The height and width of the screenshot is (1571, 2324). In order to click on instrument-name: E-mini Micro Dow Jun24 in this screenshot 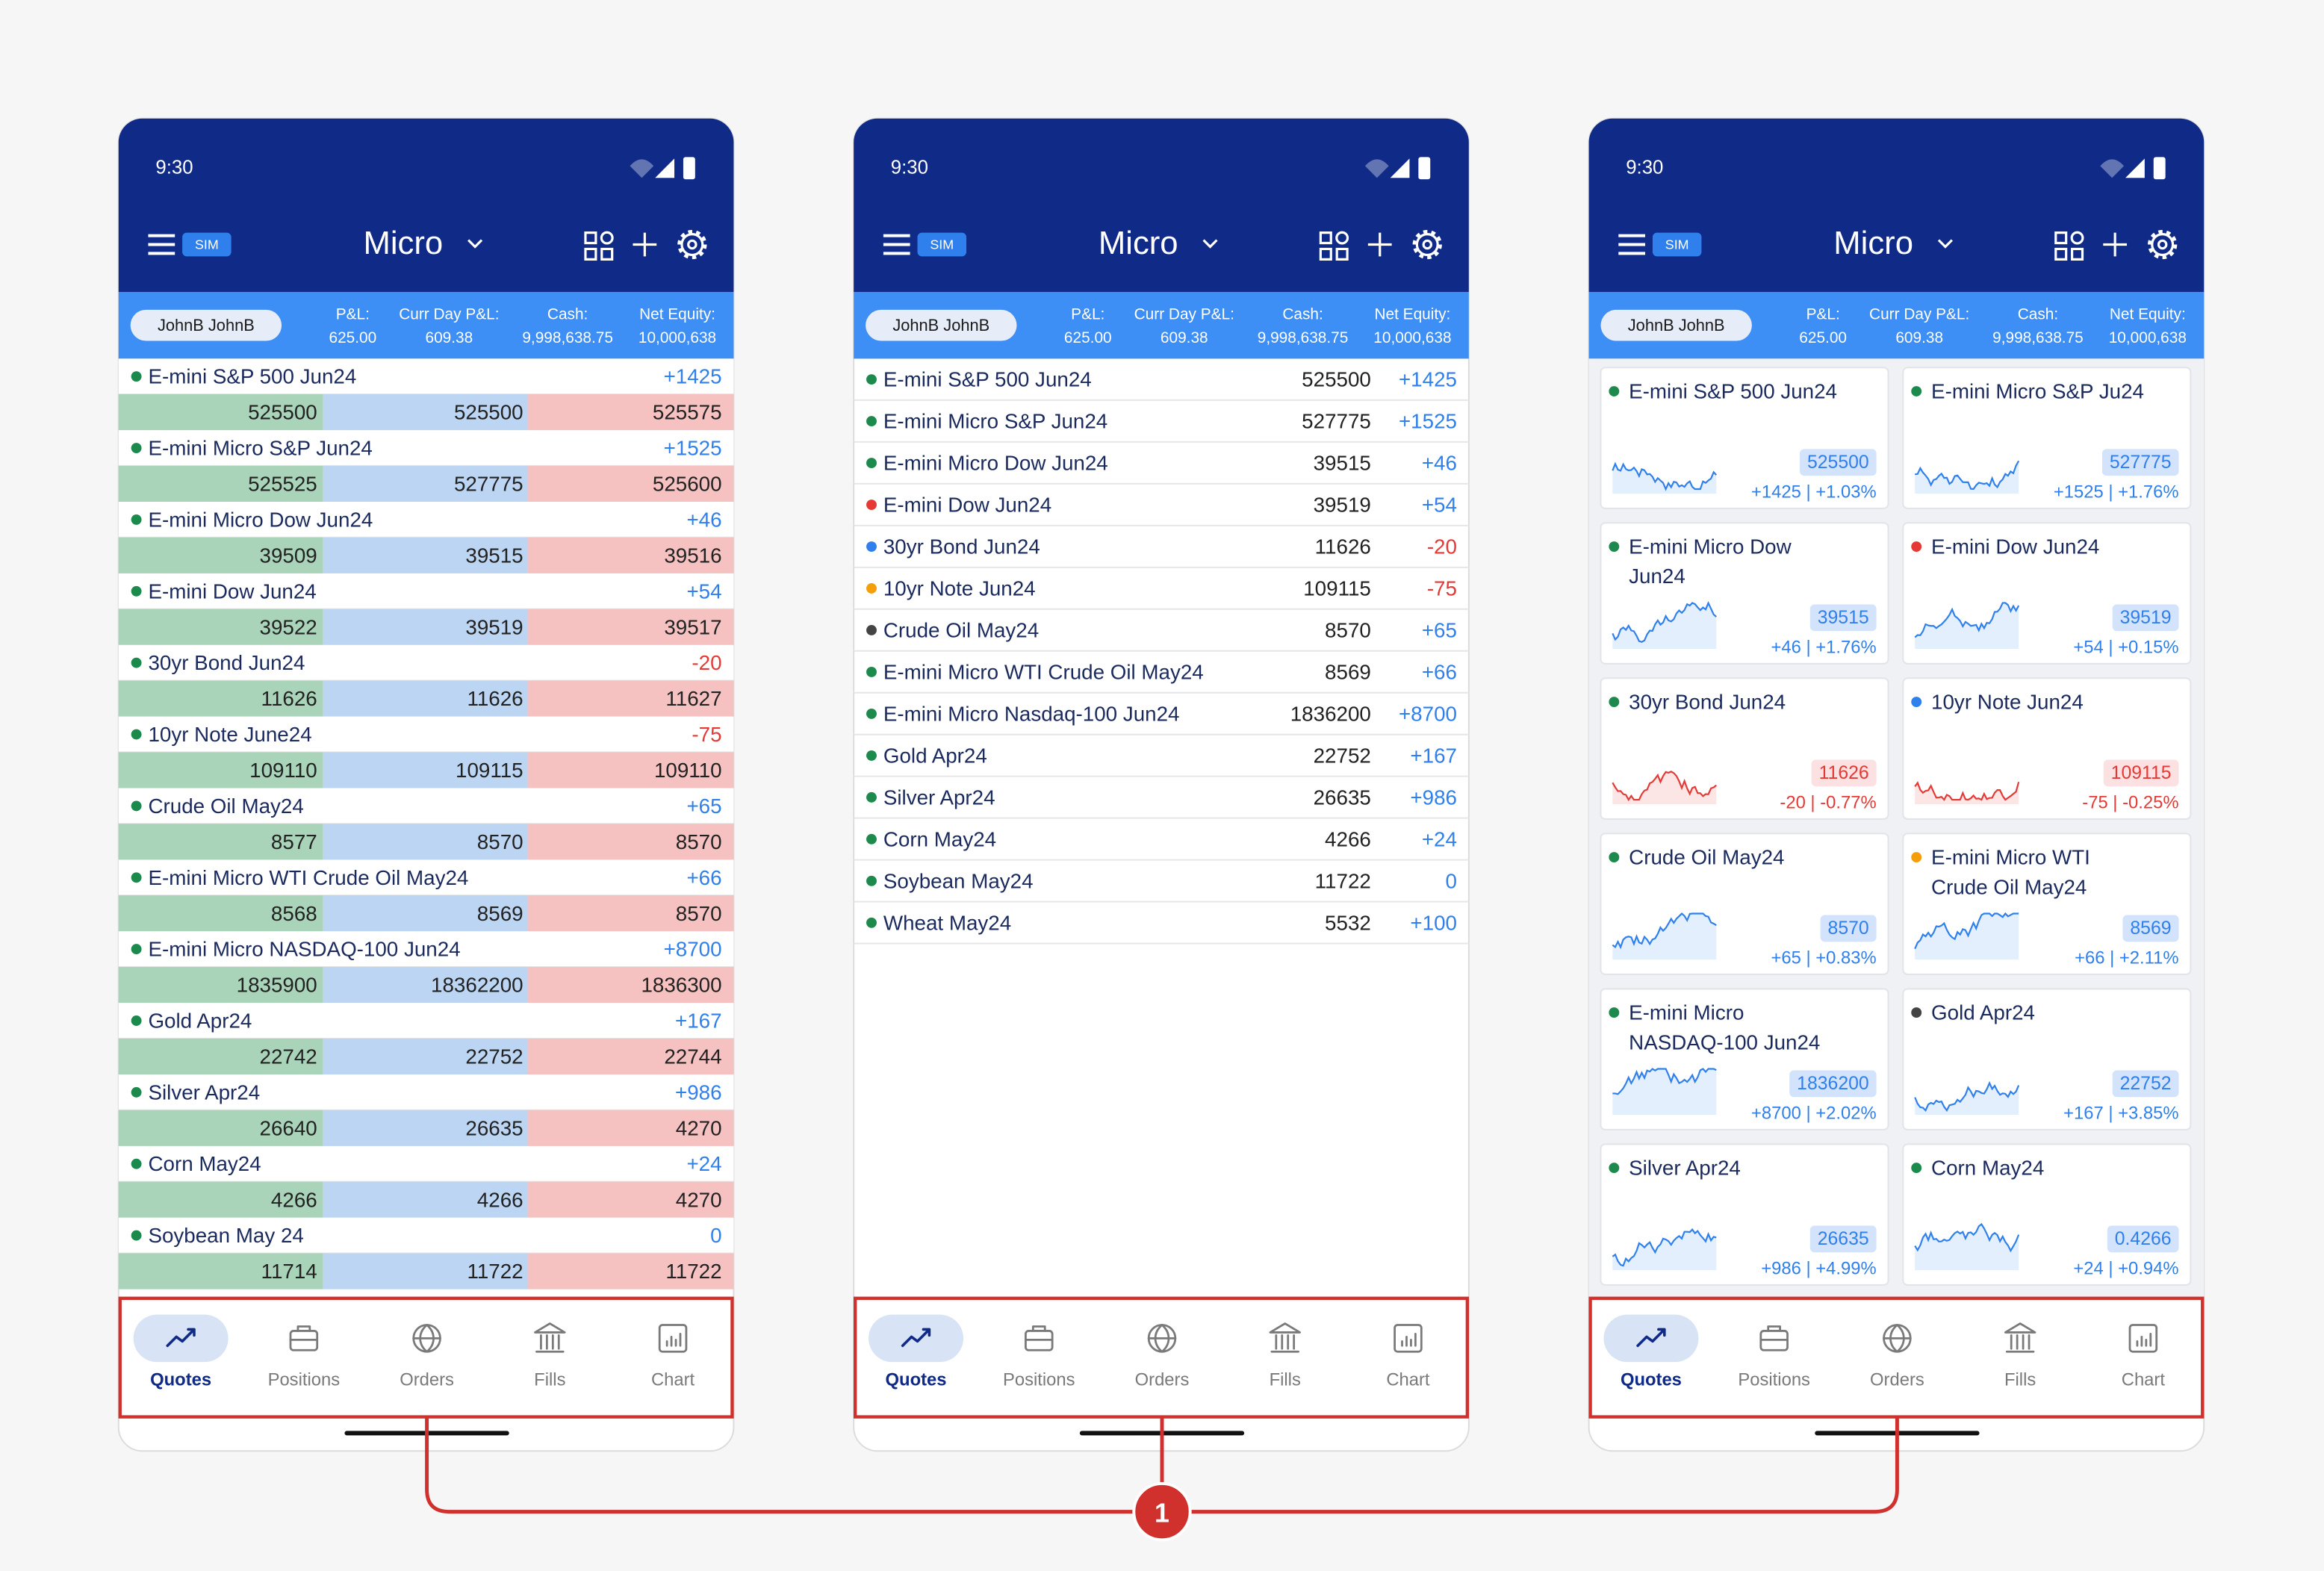, I will do `click(260, 519)`.